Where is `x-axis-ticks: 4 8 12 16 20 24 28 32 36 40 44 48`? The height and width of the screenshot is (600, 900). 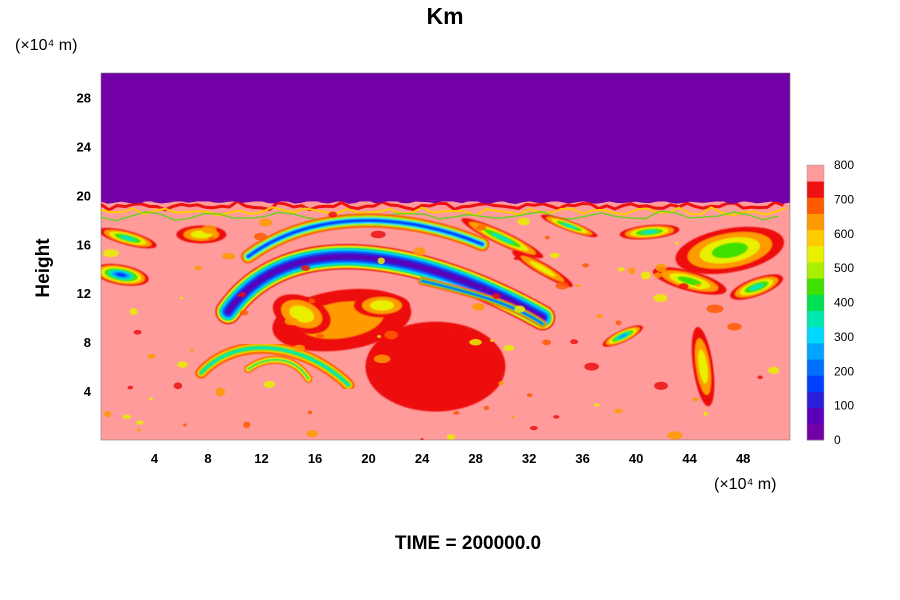
x-axis-ticks: 4 8 12 16 20 24 28 32 36 40 44 48 is located at coordinates (451, 458).